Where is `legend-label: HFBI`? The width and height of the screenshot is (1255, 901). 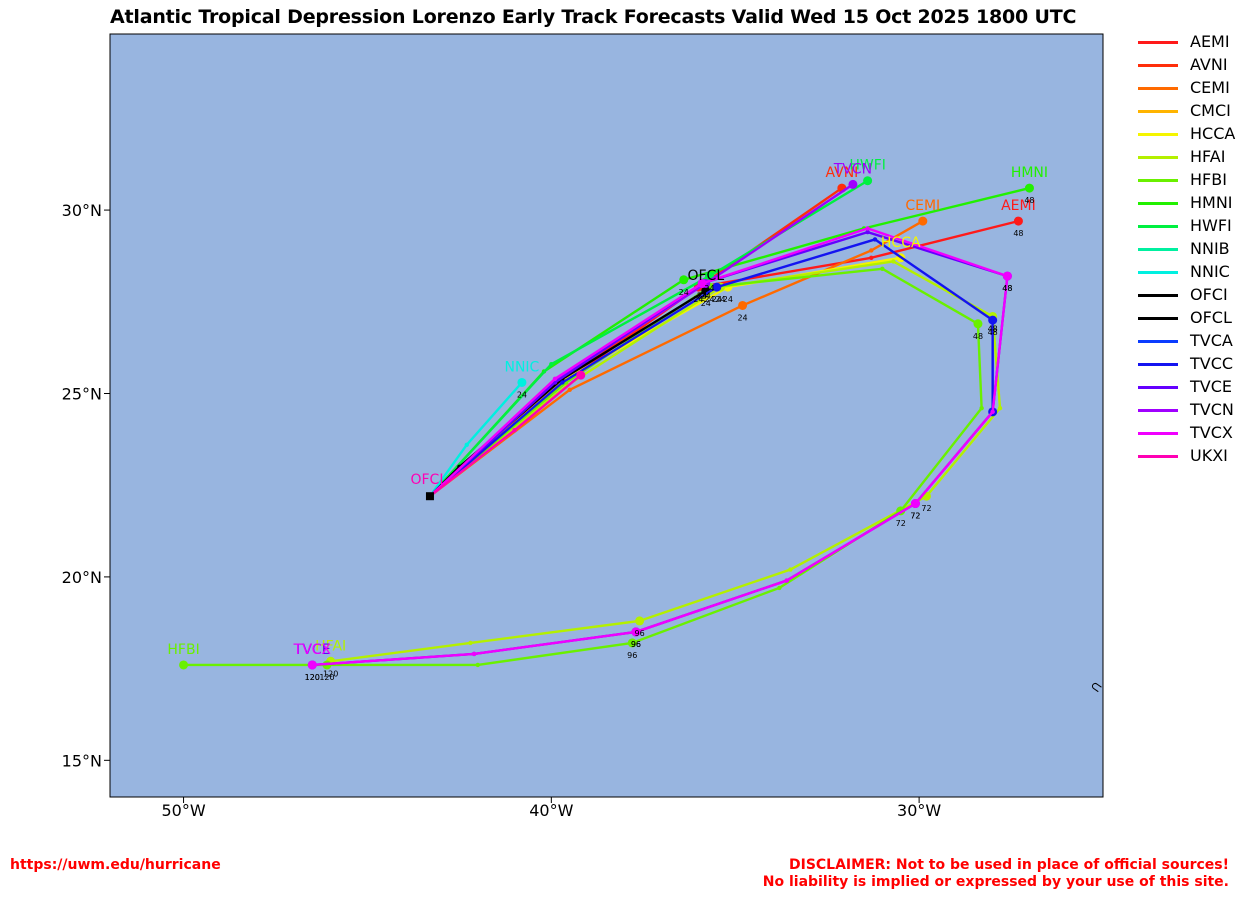
legend-label: HFBI is located at coordinates (1208, 179).